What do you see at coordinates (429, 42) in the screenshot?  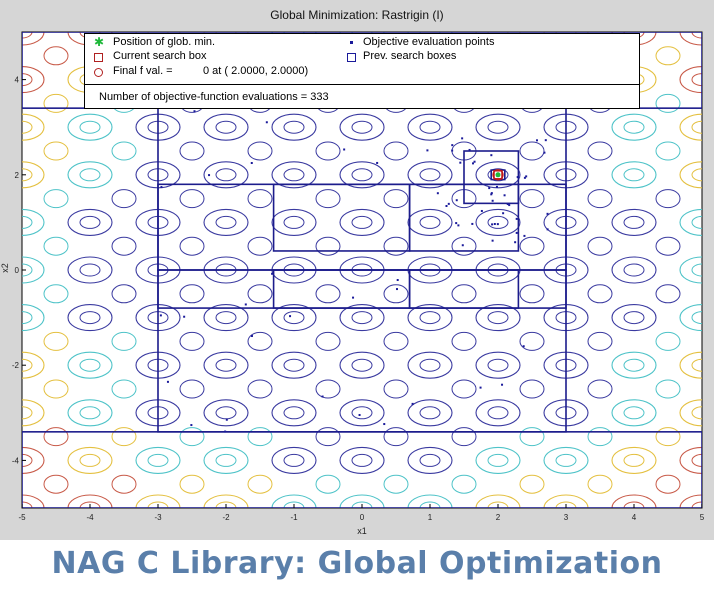 I see `legend-eval-points: Objective evaluation points` at bounding box center [429, 42].